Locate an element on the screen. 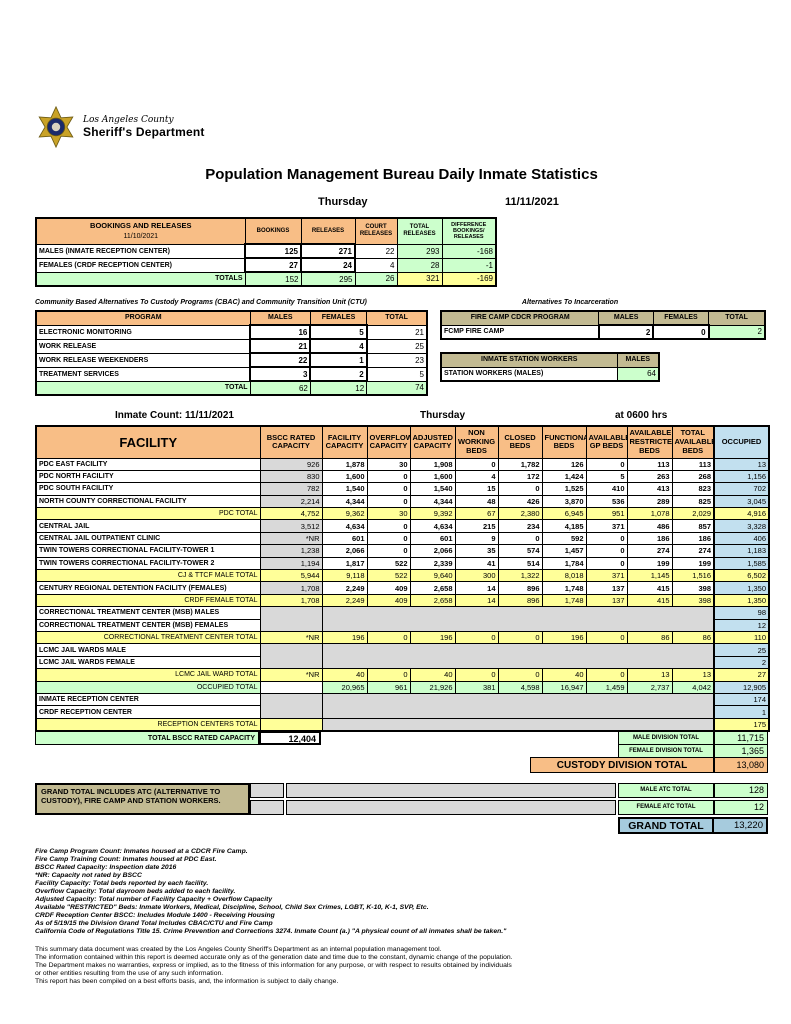 The height and width of the screenshot is (1024, 791). col-court-releases: COURT RELEASES is located at coordinates (376, 231).